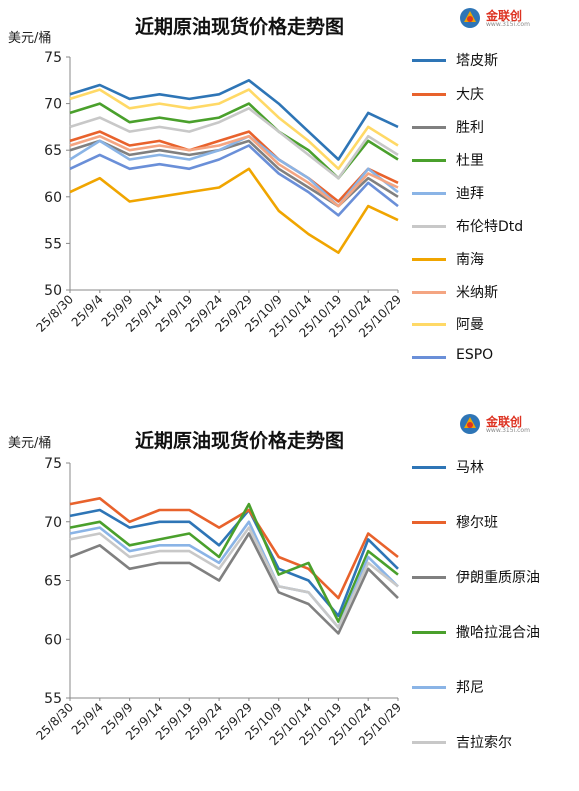 Image resolution: width=579 pixels, height=791 pixels. Describe the element at coordinates (470, 95) in the screenshot. I see `legend-label: 大庆` at that location.